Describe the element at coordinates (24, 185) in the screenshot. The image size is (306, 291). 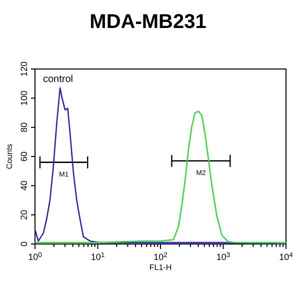
I see `y-tick-label: 40` at that location.